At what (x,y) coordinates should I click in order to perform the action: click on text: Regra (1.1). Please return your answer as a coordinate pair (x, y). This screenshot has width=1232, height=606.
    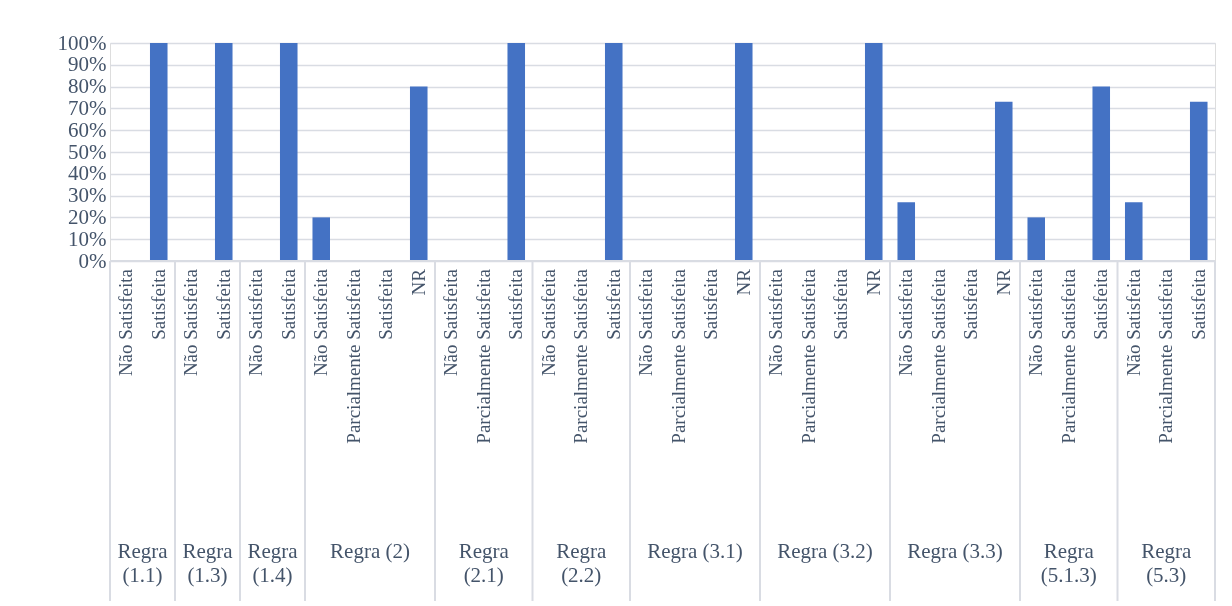
    Looking at the image, I should click on (143, 563).